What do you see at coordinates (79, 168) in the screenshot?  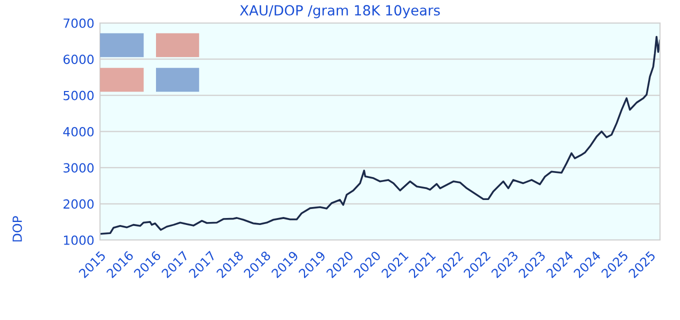 I see `y-tick-label: 3000` at bounding box center [79, 168].